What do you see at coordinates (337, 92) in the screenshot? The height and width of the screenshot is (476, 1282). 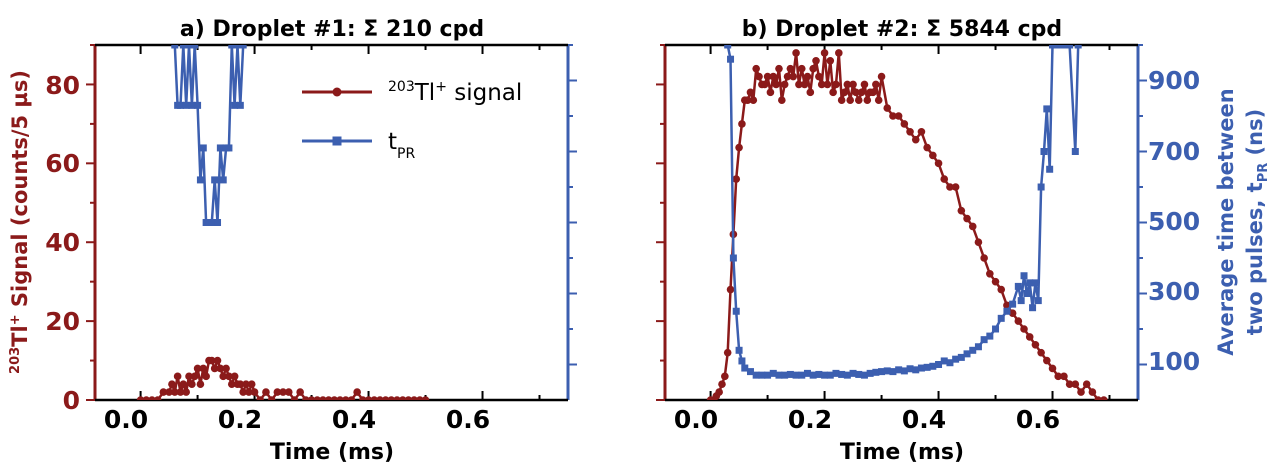 I see `legend-signal-marker` at bounding box center [337, 92].